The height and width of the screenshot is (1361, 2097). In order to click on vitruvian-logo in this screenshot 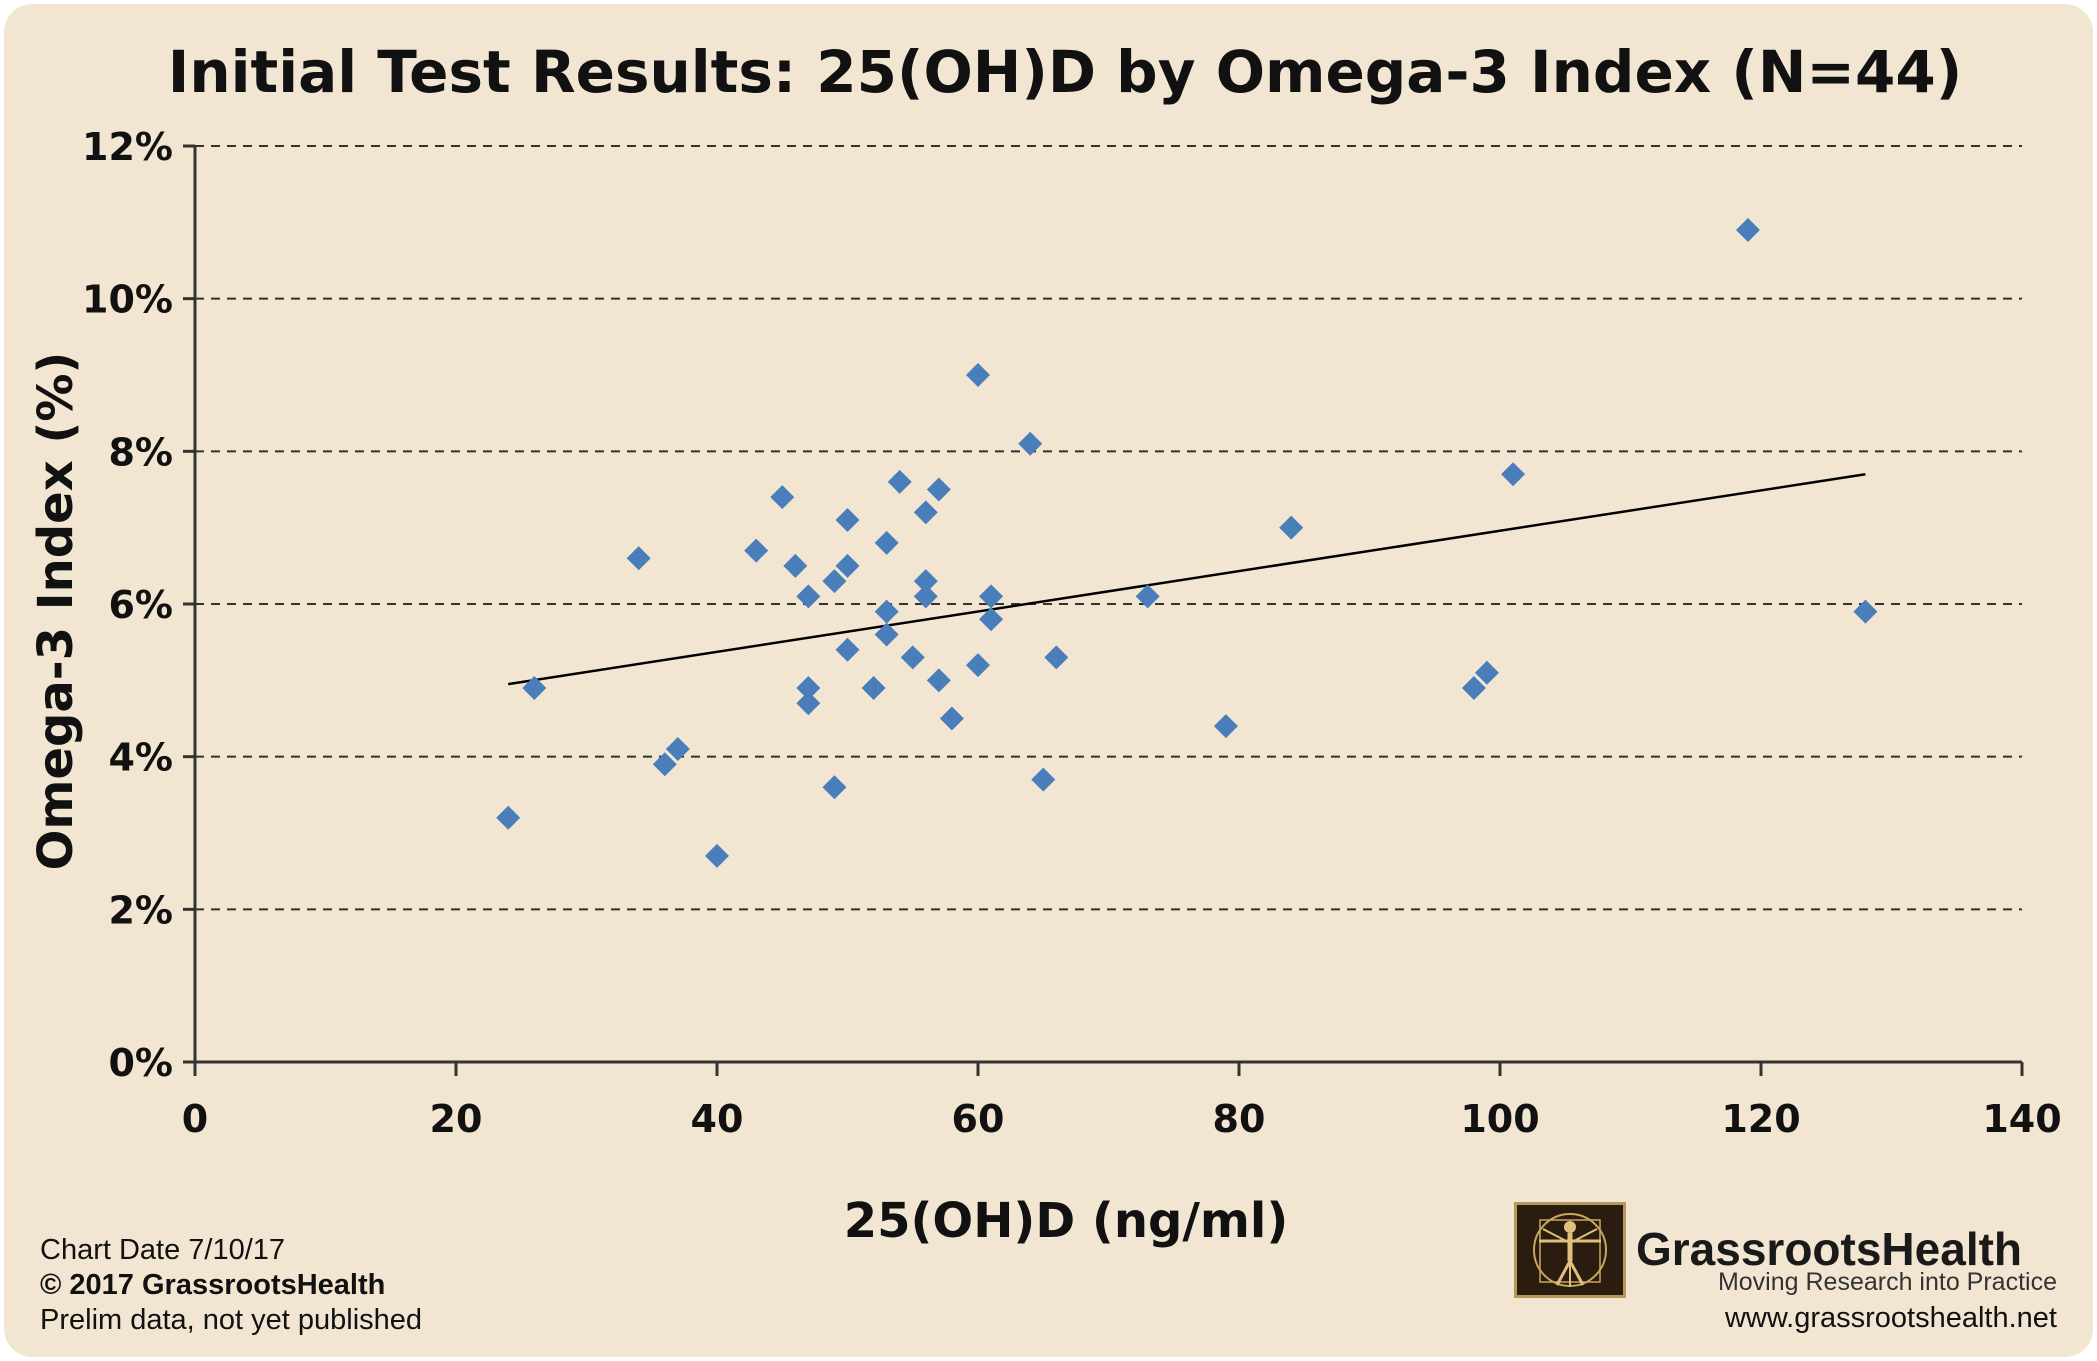, I will do `click(1570, 1250)`.